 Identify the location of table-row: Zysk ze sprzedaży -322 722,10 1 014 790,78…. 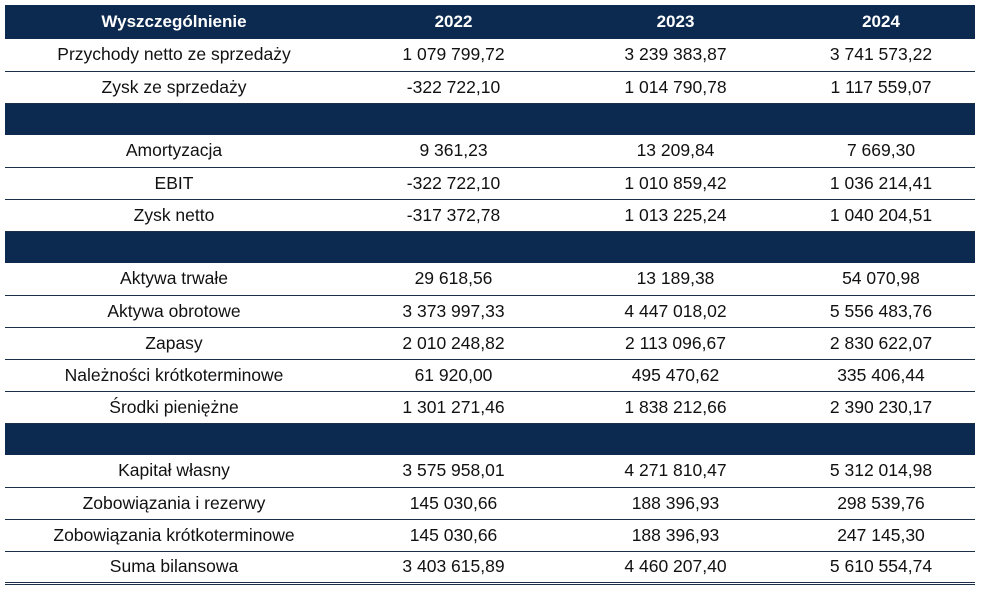
(490, 87).